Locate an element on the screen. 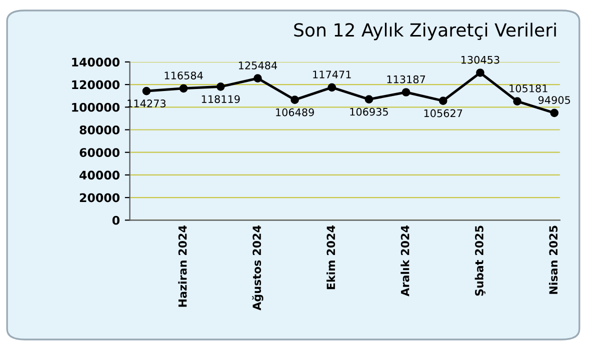 This screenshot has height=350, width=590. x-tick-label: Ekim 2024 is located at coordinates (331, 258).